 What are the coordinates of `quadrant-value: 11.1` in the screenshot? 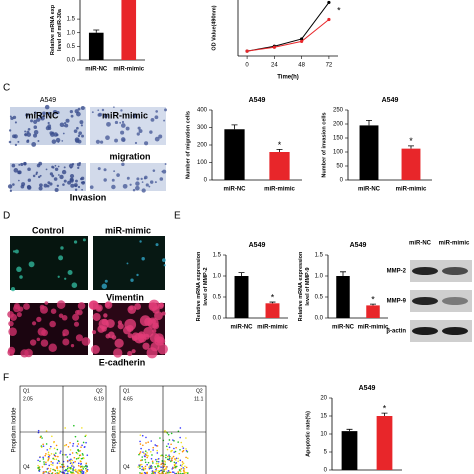 It's located at (199, 399).